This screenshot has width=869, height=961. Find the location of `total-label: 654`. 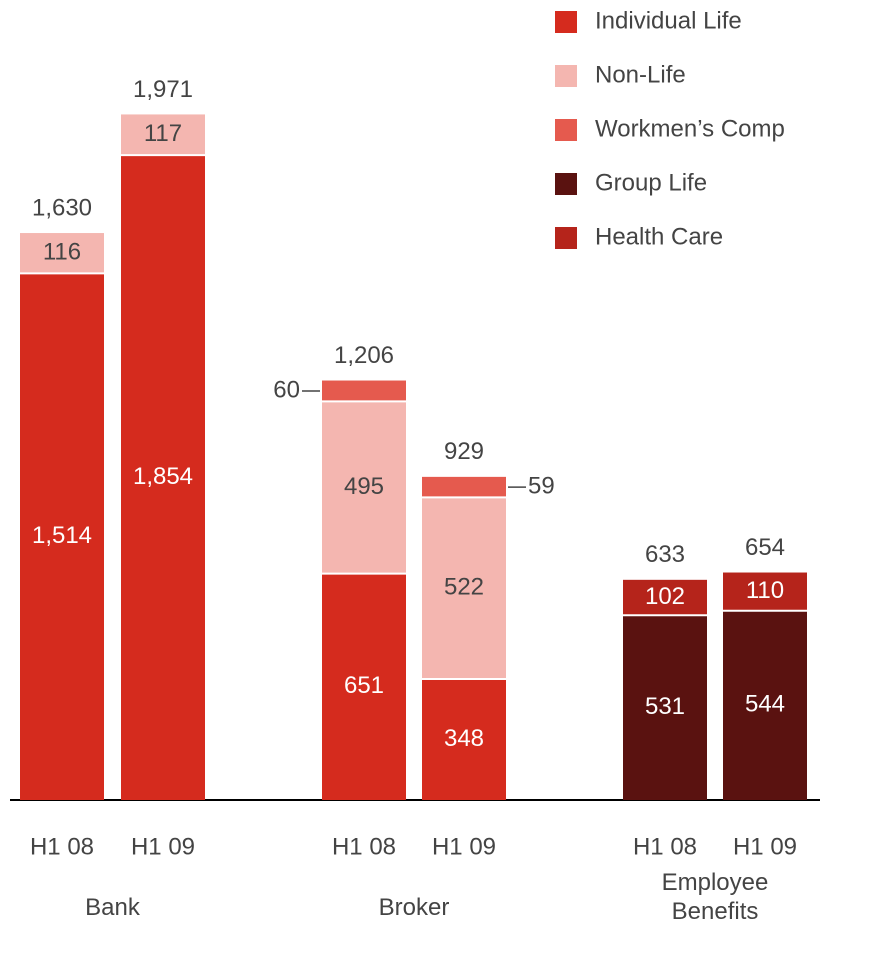

total-label: 654 is located at coordinates (765, 547).